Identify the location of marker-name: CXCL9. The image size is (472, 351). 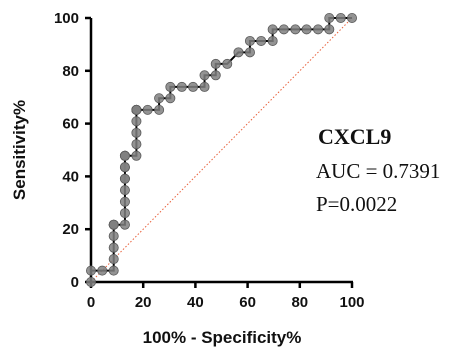
(354, 136).